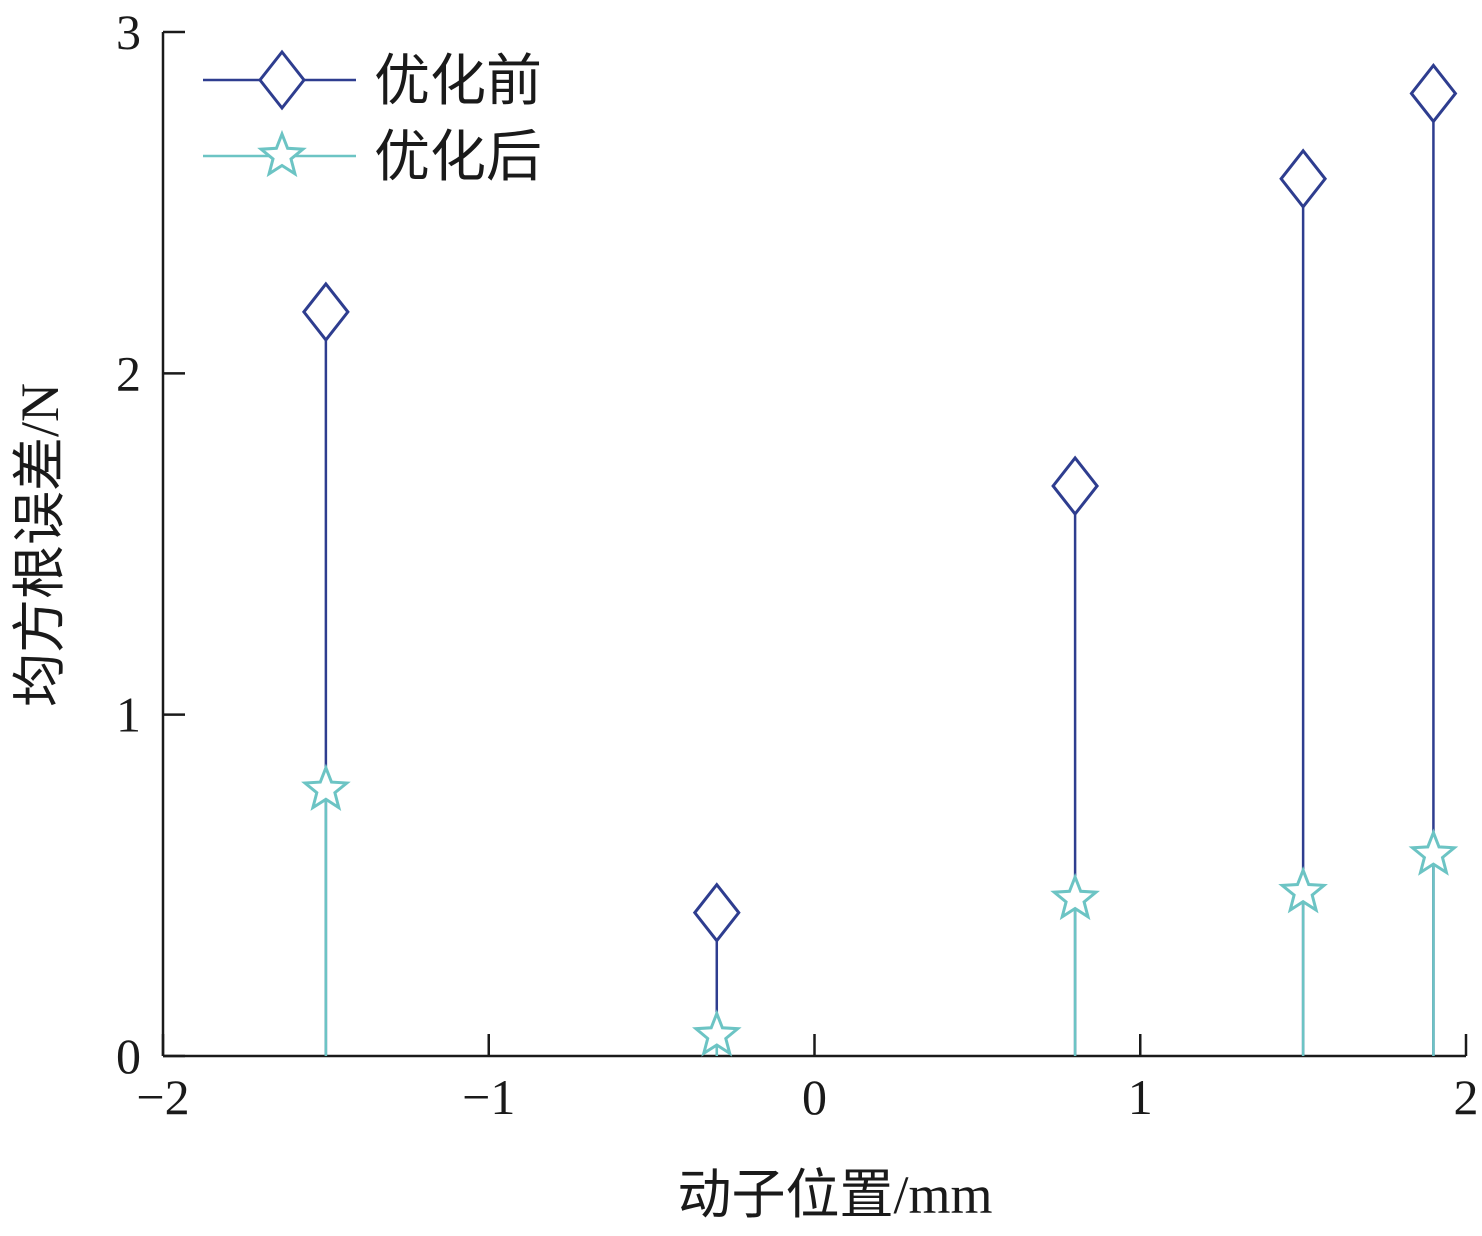 The height and width of the screenshot is (1236, 1482). Describe the element at coordinates (1140, 1097) in the screenshot. I see `x-tick-label: 1` at that location.